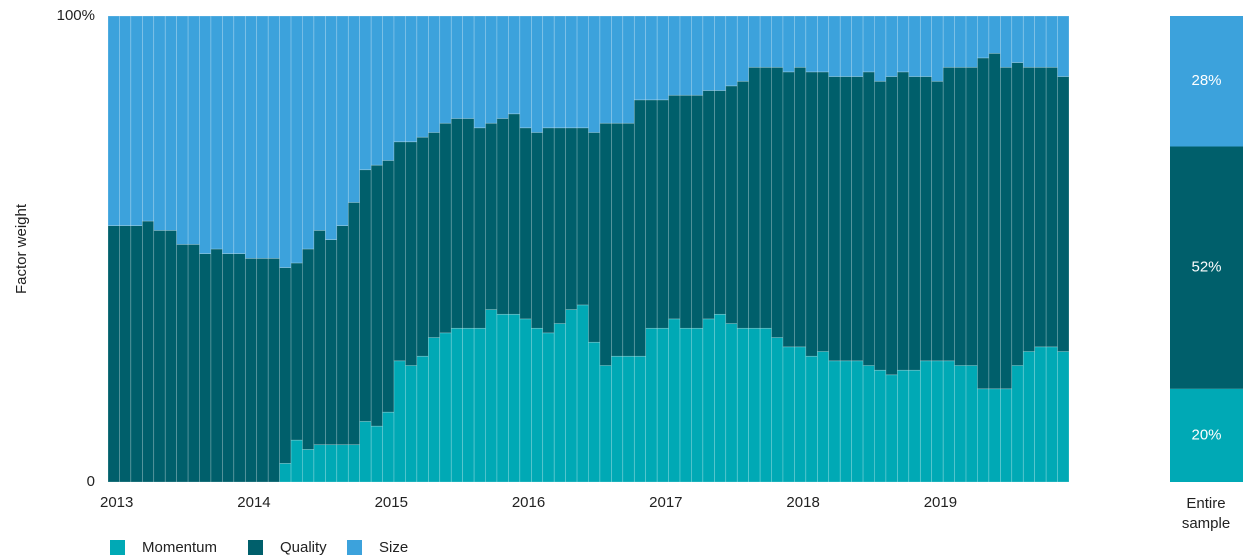  Describe the element at coordinates (21, 248) in the screenshot. I see `y-axis-label: Factor weight` at that location.